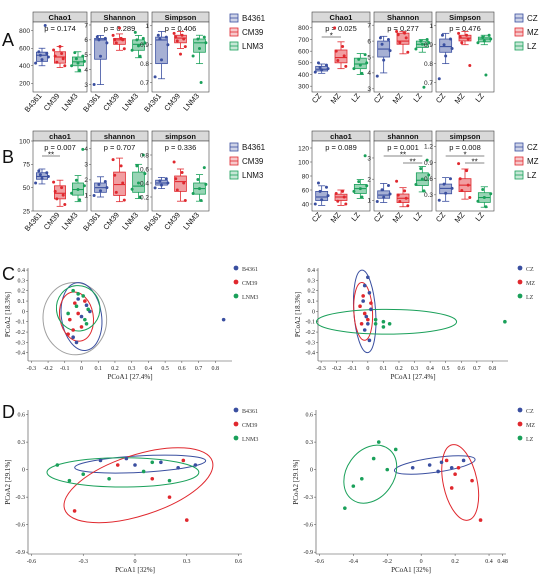 This screenshot has height=577, width=550. I want to click on y-tick-label: 60, so click(306, 190).